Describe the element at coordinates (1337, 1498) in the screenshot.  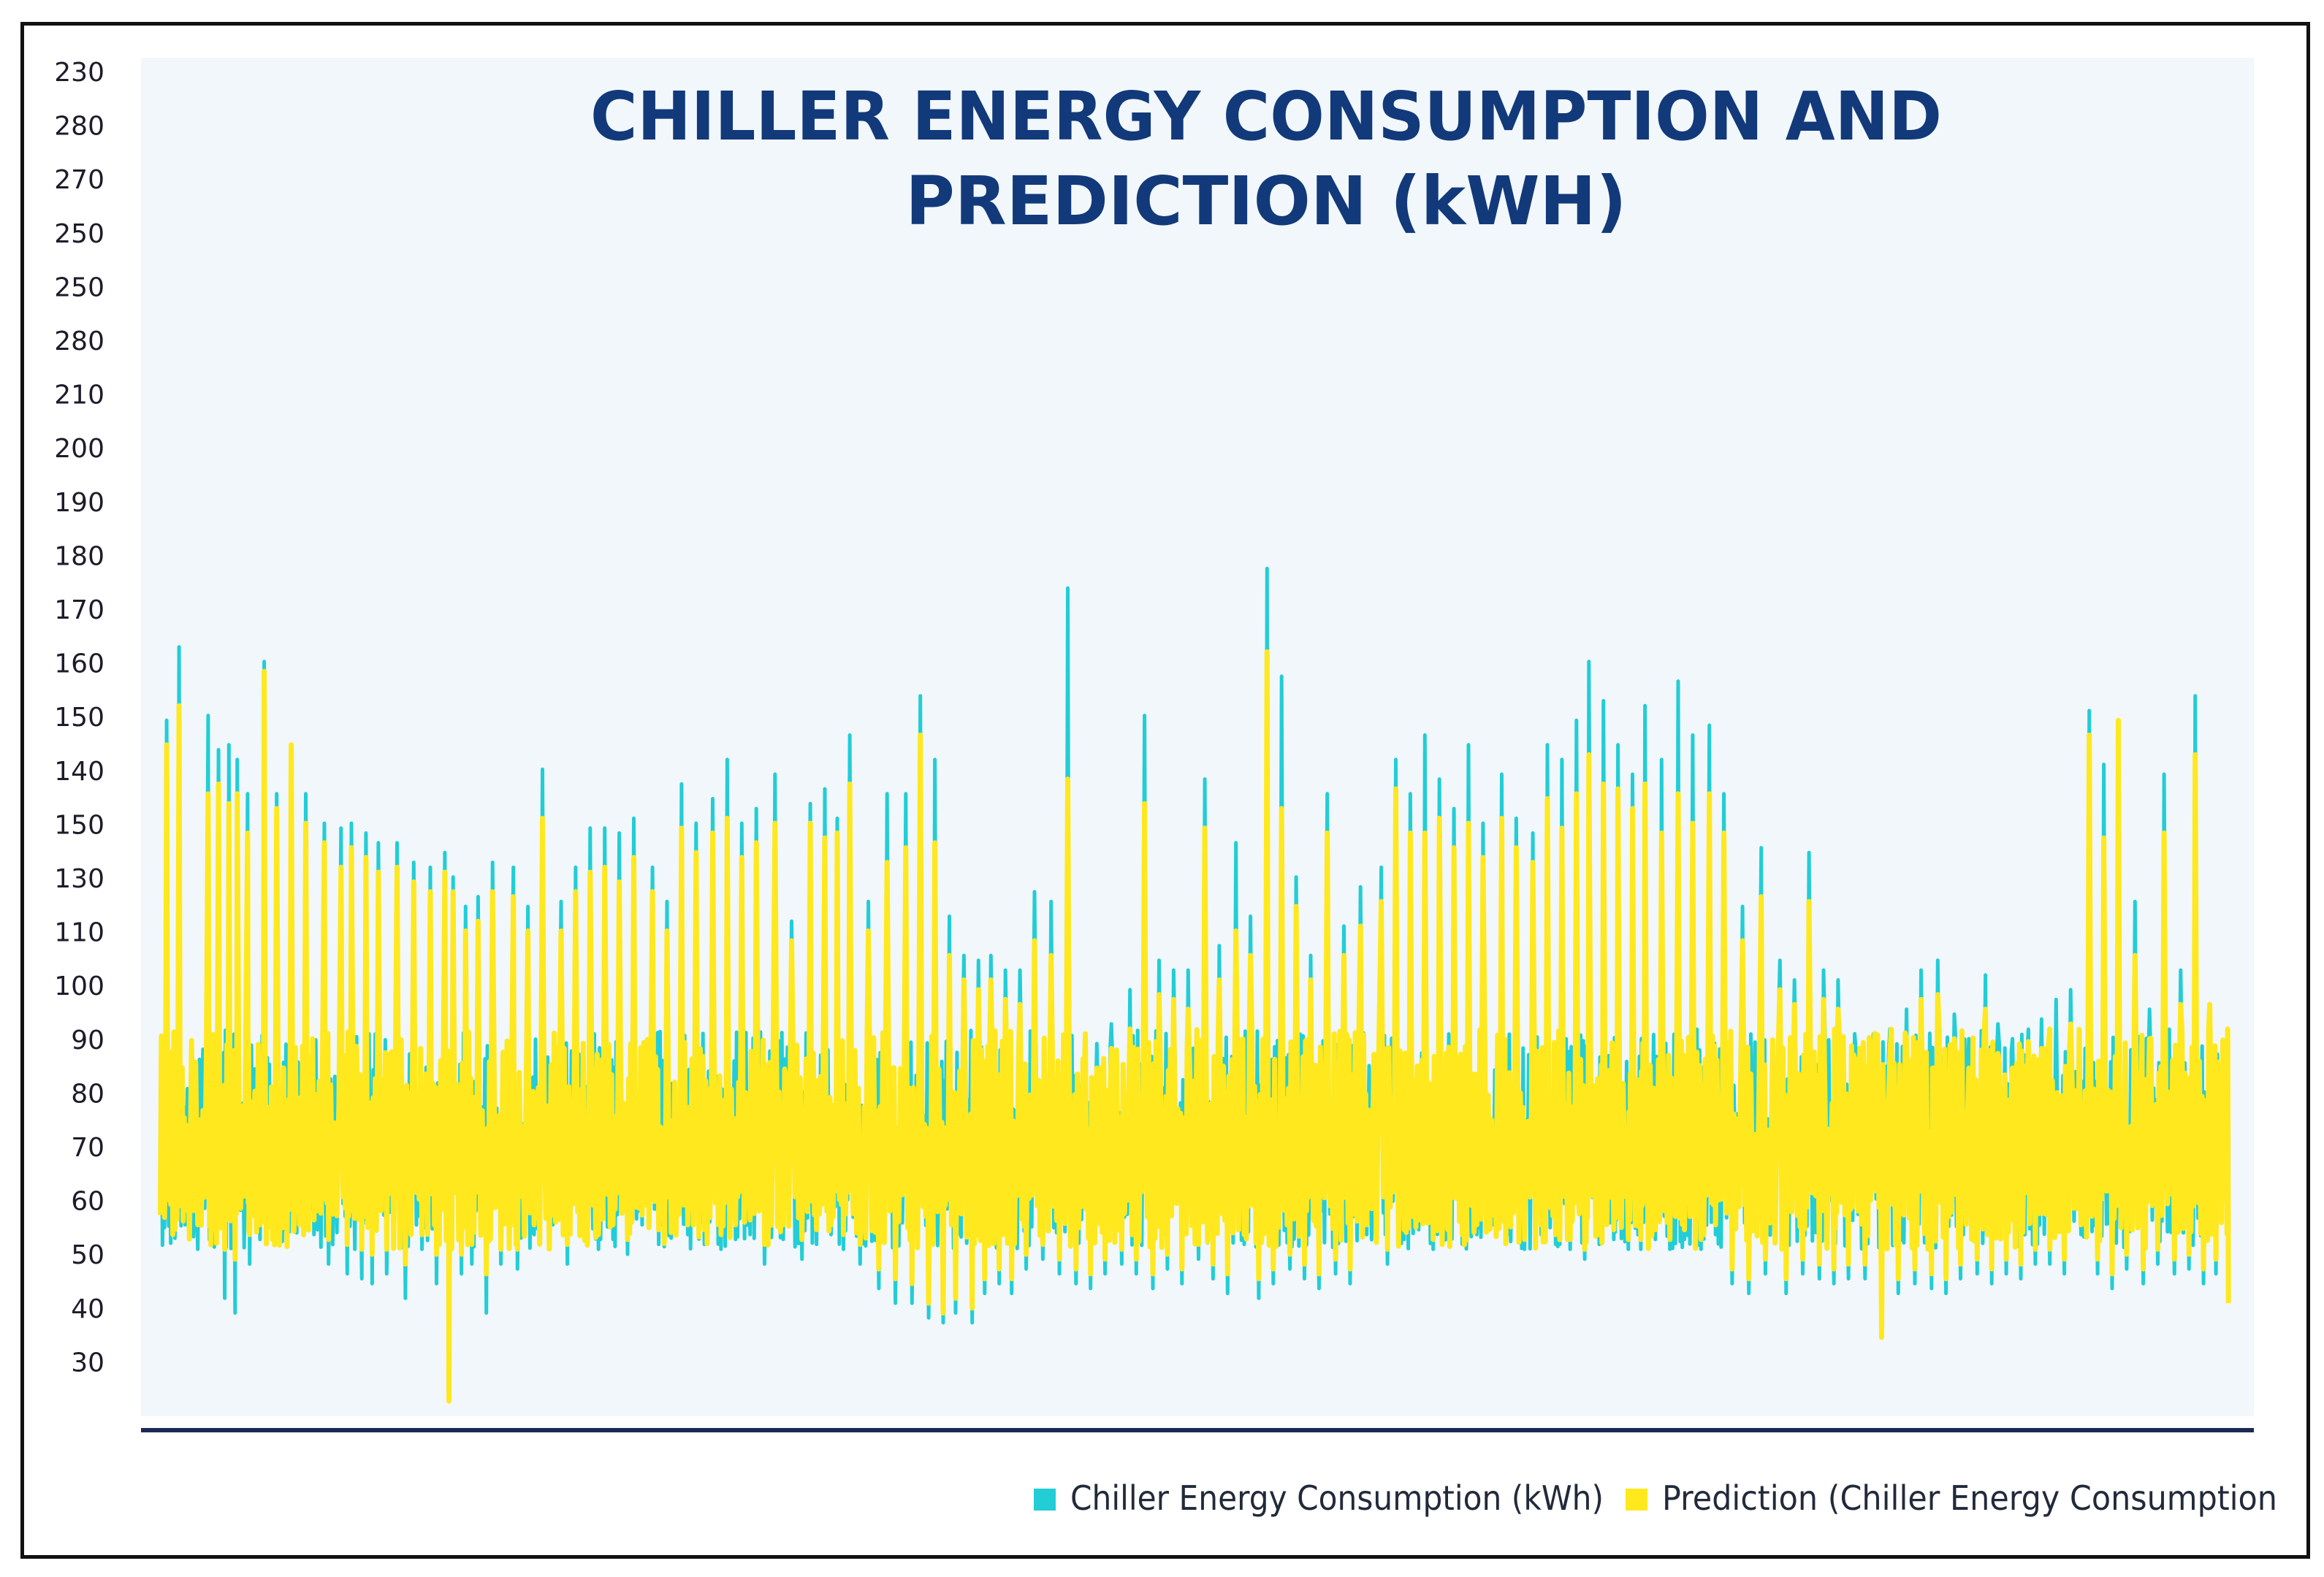
I see `legend-label-actual: Chiller Energy Consumption (kWh)` at that location.